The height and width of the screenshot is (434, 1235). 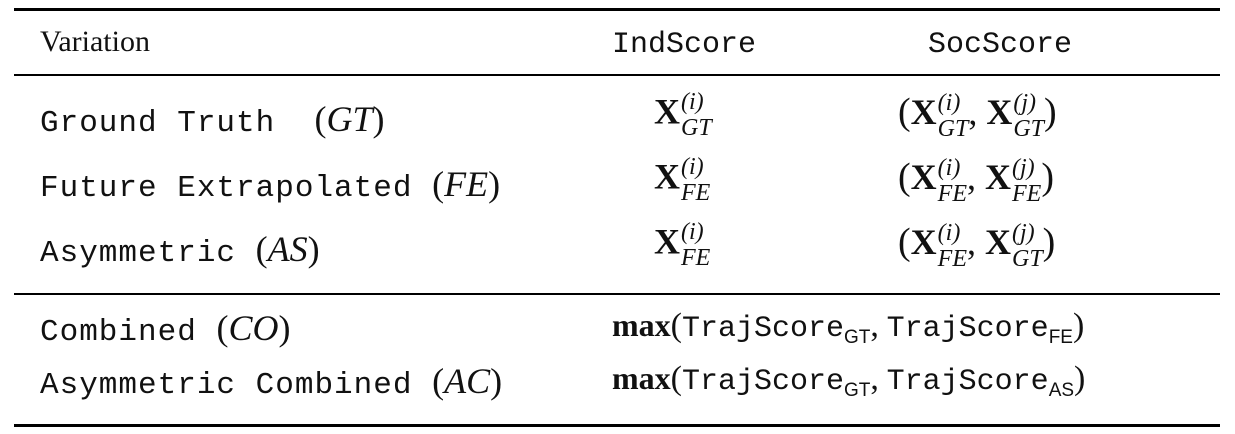 What do you see at coordinates (682, 245) in the screenshot?
I see `indscore-asymmetric: X (i) FE` at bounding box center [682, 245].